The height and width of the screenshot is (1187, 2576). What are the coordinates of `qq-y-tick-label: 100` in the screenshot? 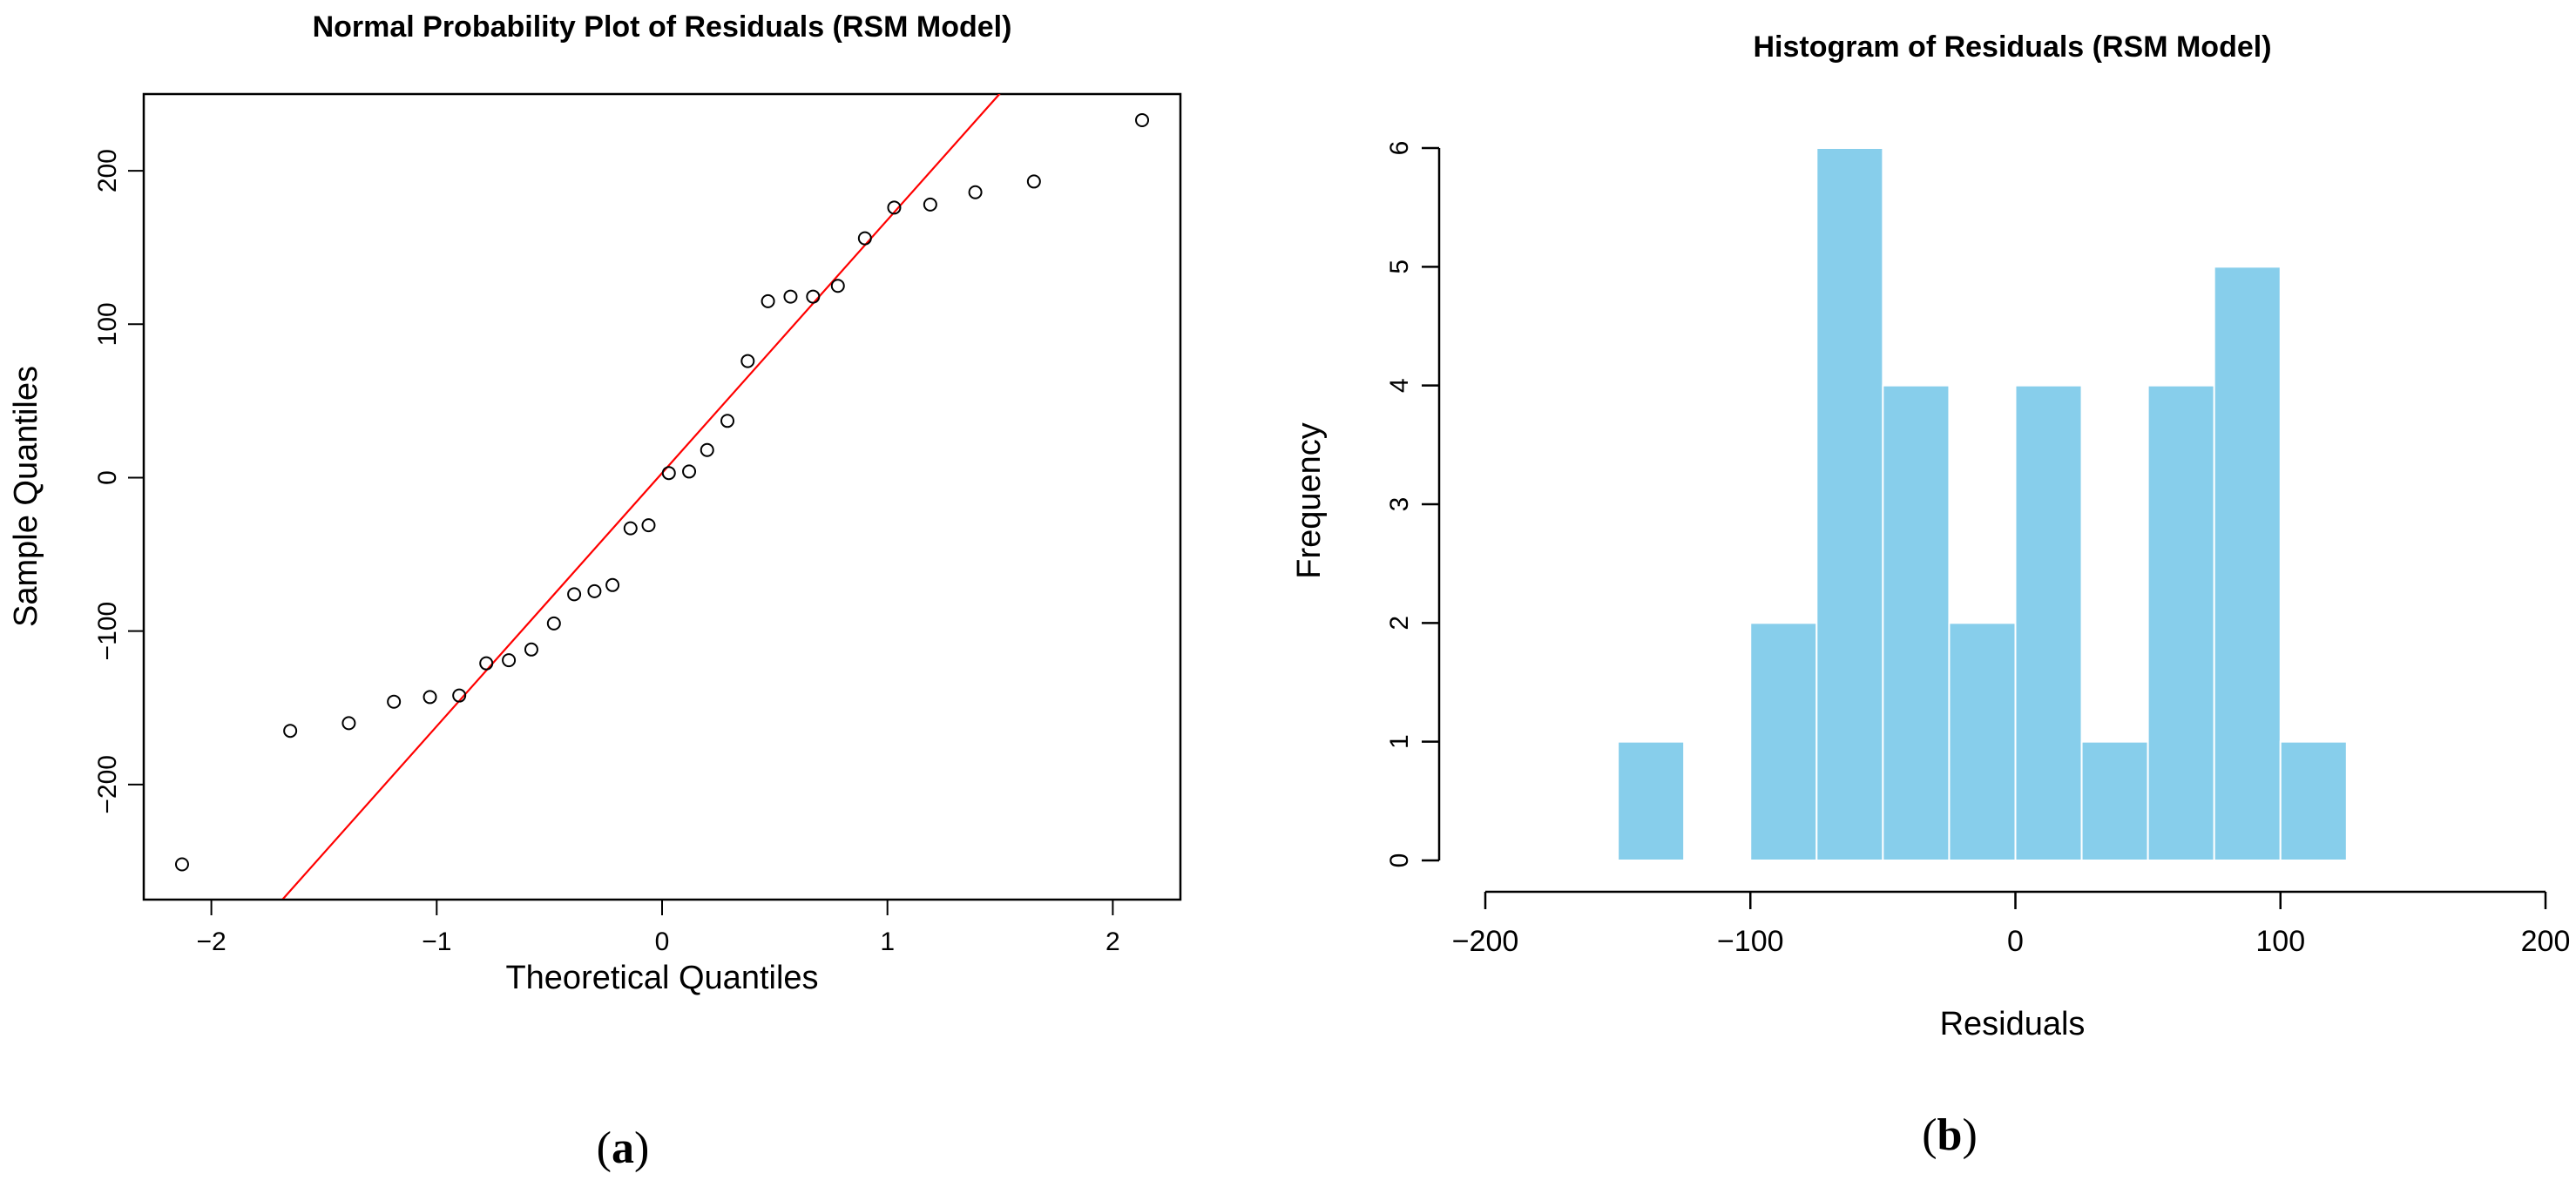 It's located at (107, 324).